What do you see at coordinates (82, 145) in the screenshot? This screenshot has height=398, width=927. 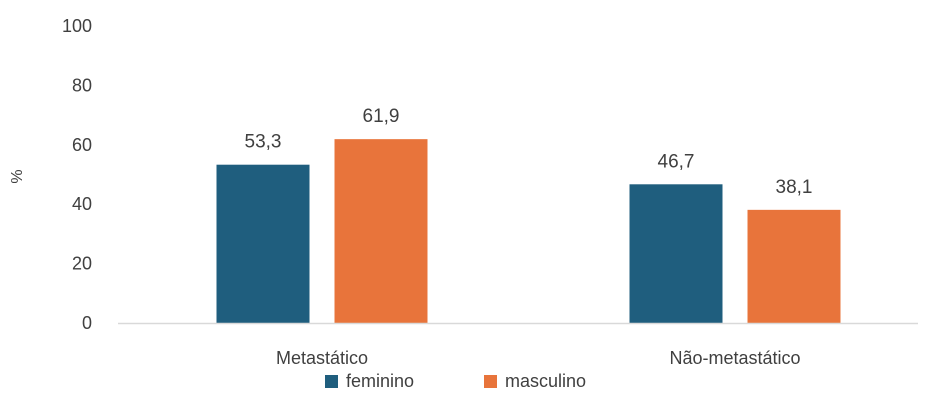 I see `y-tick-label: 60` at bounding box center [82, 145].